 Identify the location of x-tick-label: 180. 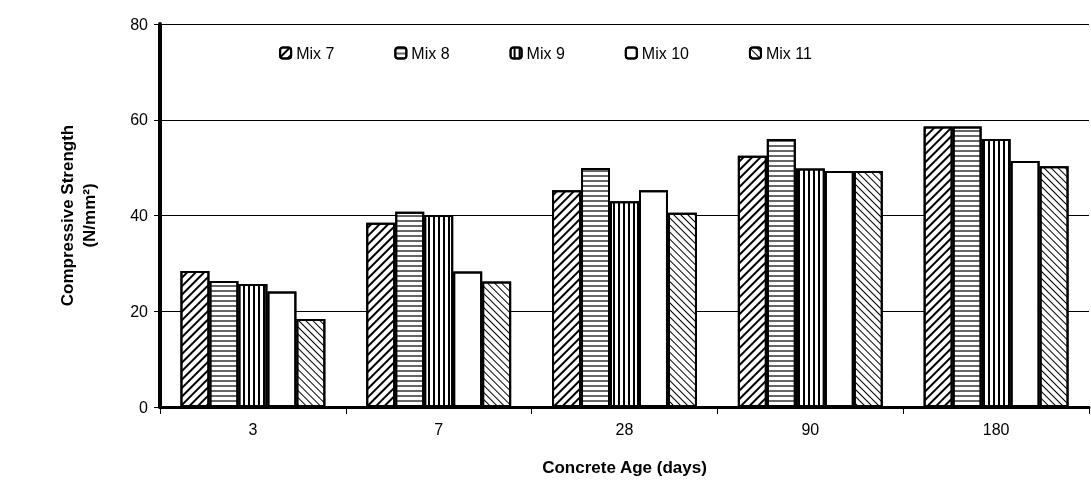
(996, 429).